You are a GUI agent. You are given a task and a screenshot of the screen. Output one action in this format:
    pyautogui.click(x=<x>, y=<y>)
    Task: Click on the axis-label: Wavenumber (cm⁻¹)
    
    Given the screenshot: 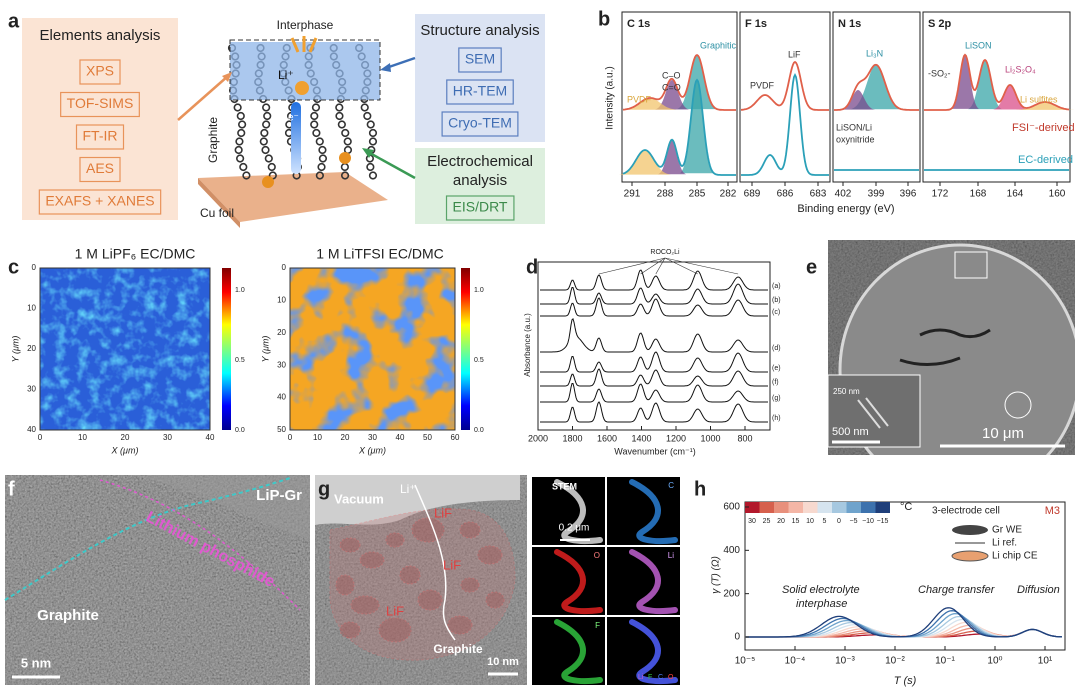 What is the action you would take?
    pyautogui.click(x=654, y=451)
    